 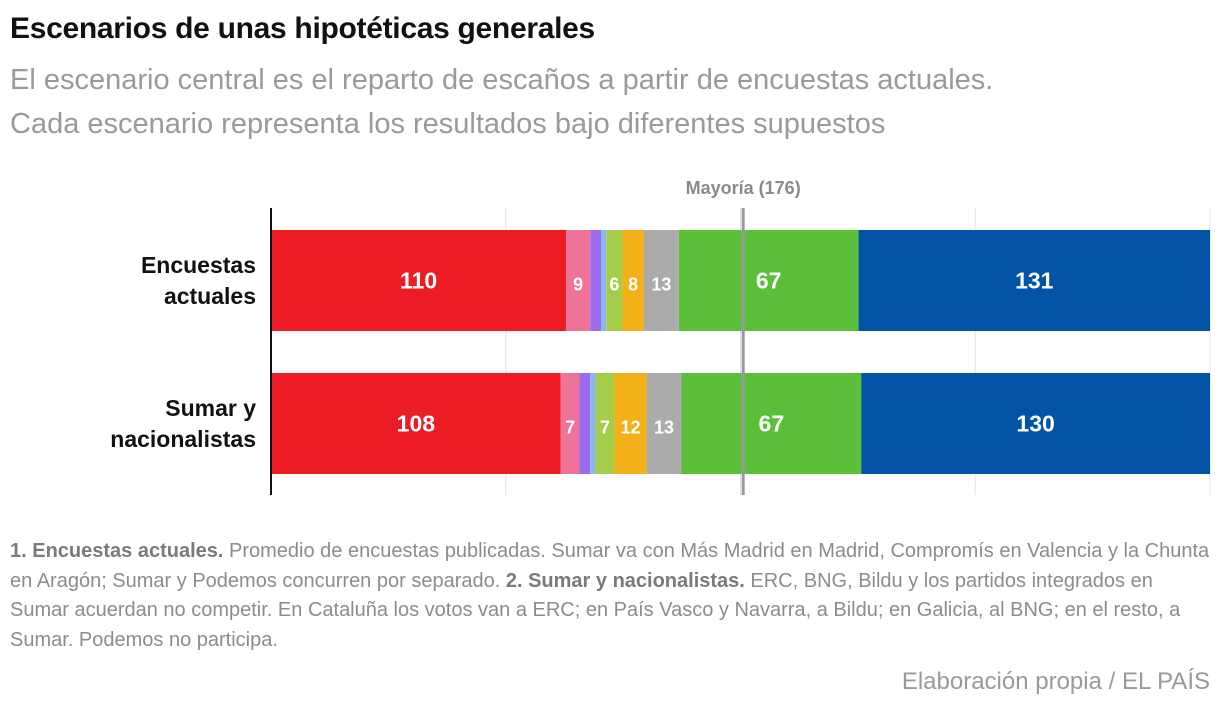 What do you see at coordinates (117, 551) in the screenshot?
I see `note-1-label: 1. Encuestas actuales.` at bounding box center [117, 551].